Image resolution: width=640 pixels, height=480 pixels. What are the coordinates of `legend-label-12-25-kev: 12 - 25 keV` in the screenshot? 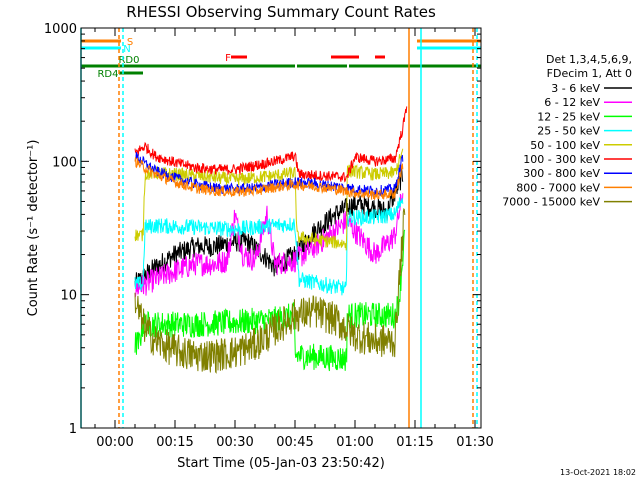 It's located at (568, 116).